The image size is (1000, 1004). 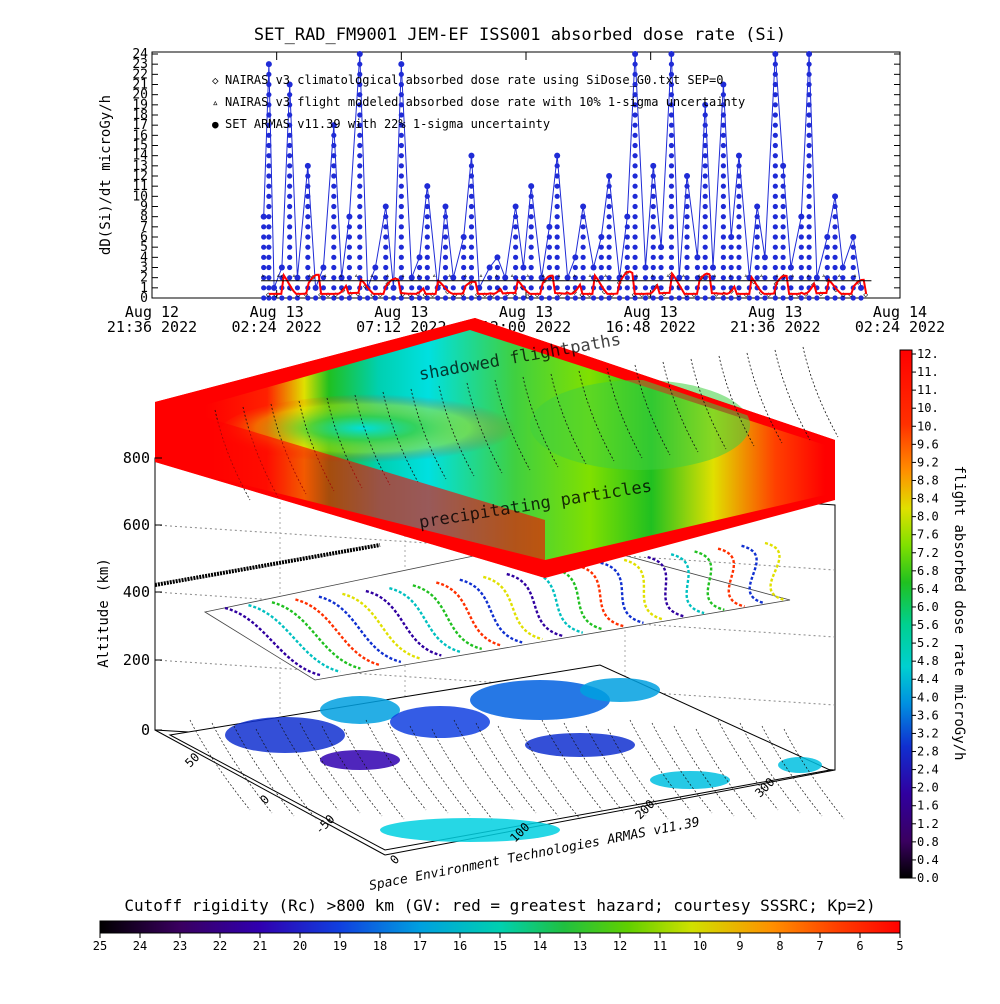 What do you see at coordinates (215, 124) in the screenshot?
I see `legend-symbol: ●` at bounding box center [215, 124].